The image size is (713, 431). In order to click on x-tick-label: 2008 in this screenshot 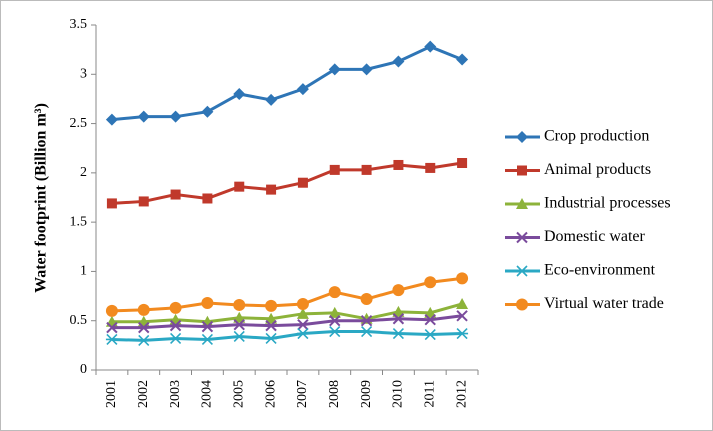, I will do `click(334, 394)`.